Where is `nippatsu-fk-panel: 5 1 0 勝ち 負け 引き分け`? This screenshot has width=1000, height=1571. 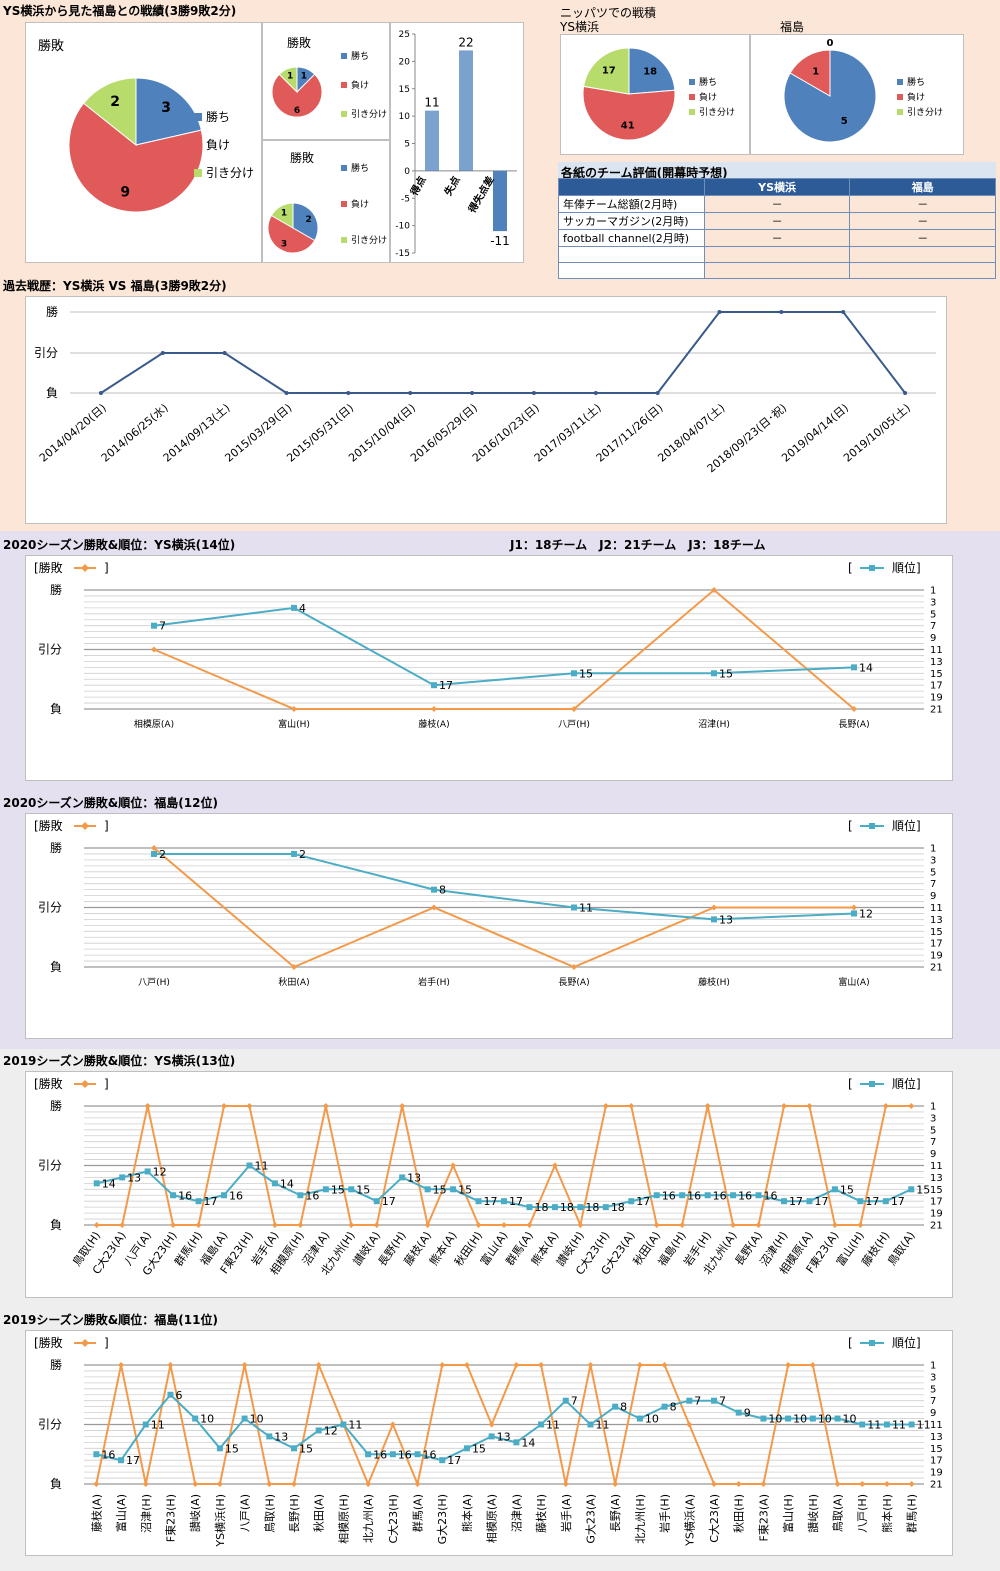 nippatsu-fk-panel: 5 1 0 勝ち 負け 引き分け is located at coordinates (857, 94).